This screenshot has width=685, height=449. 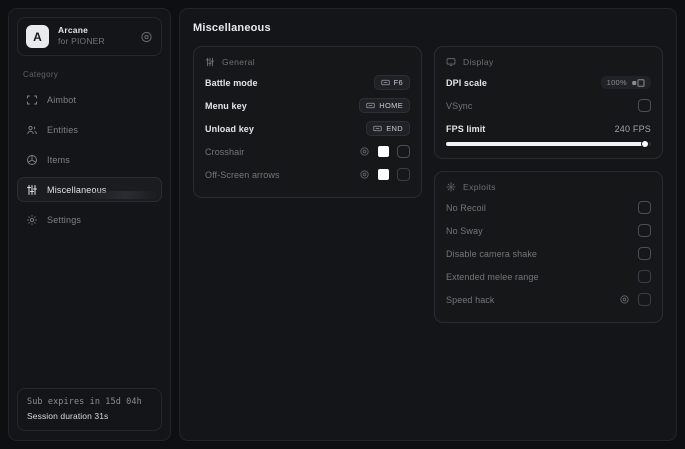 I want to click on sidebar-item-label: Entities, so click(x=63, y=129).